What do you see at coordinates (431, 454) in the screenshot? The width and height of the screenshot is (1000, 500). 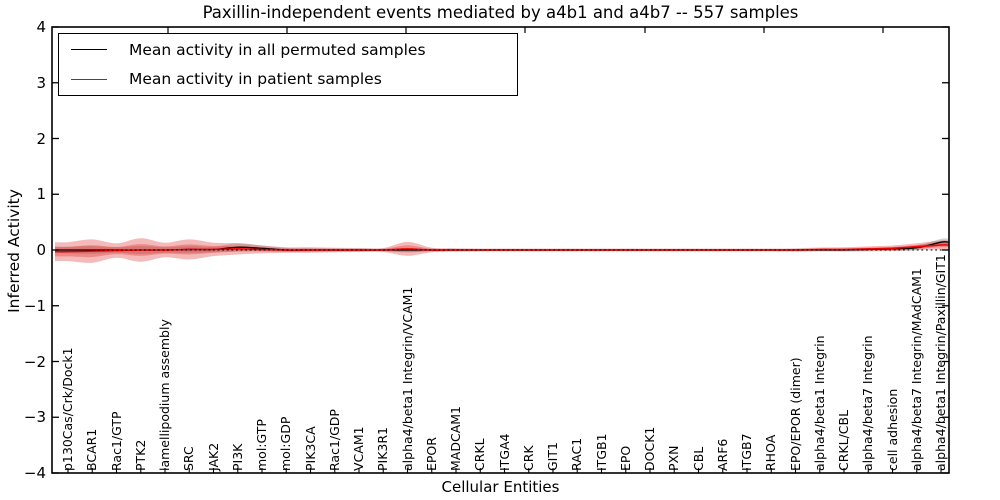 I see `x-tick-label: EPOR` at bounding box center [431, 454].